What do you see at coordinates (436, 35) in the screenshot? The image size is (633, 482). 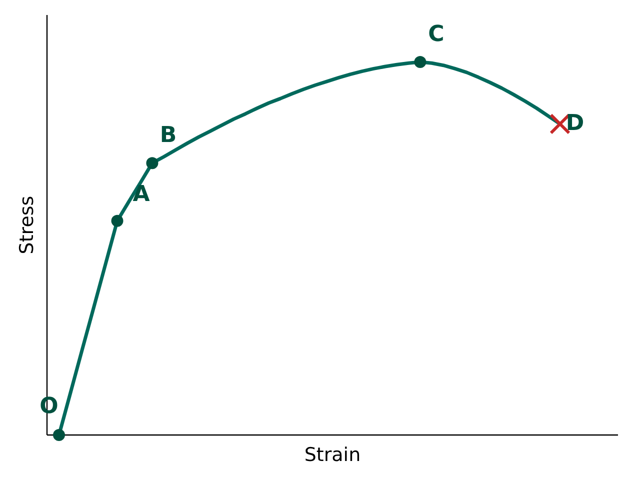 I see `text: C` at bounding box center [436, 35].